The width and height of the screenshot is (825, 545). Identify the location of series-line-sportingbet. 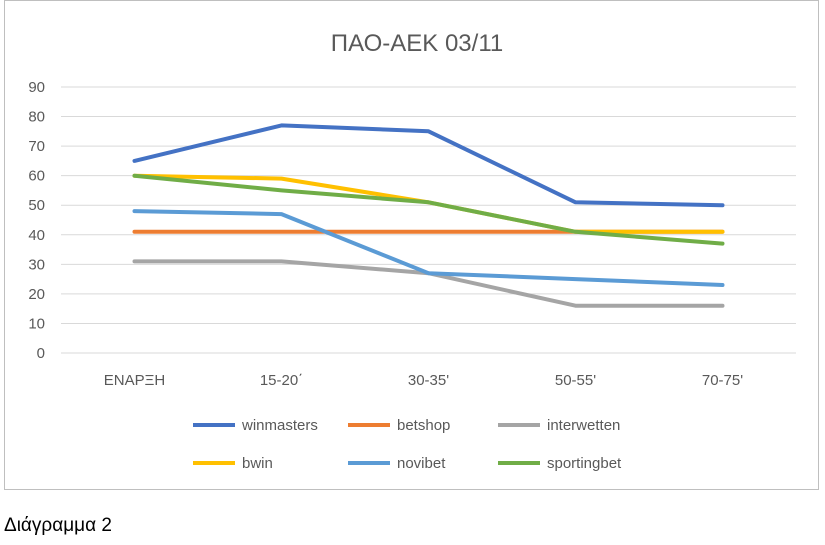
(428, 209).